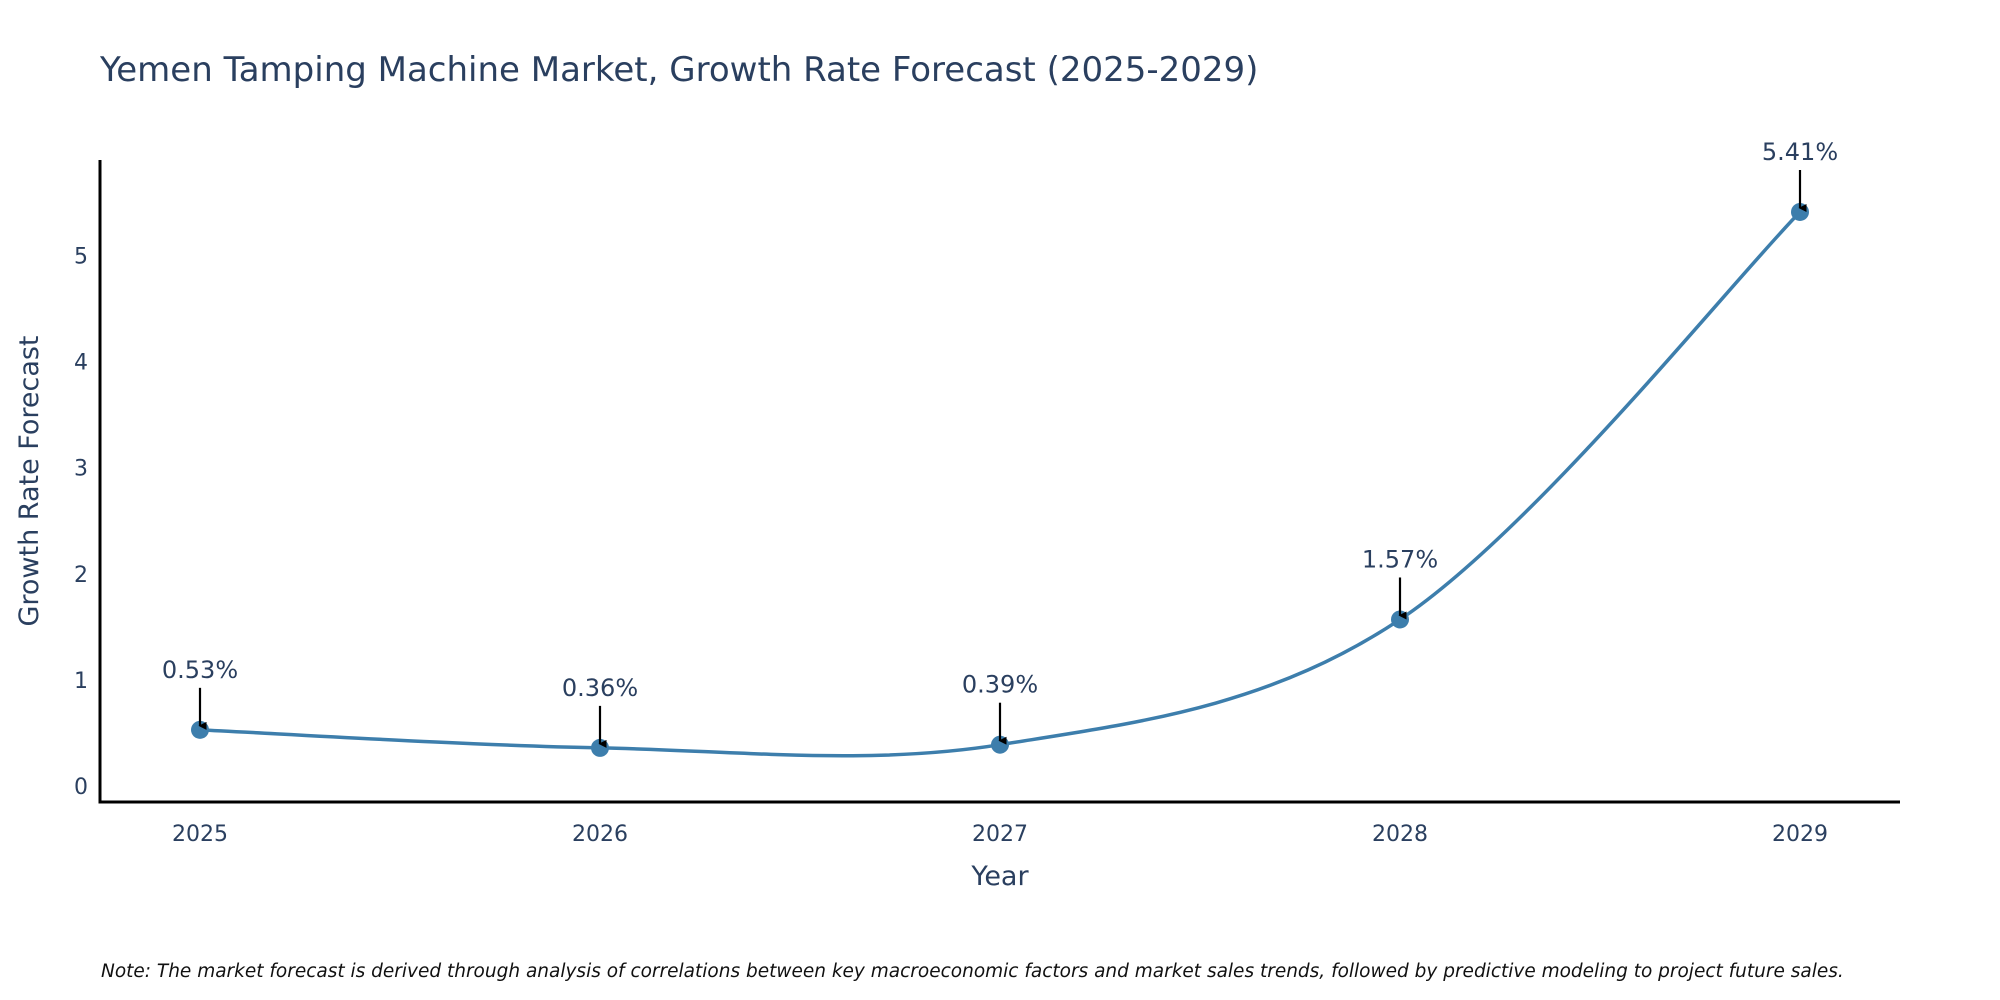 The image size is (2000, 1000). Describe the element at coordinates (1000, 685) in the screenshot. I see `data-label: 0.39%` at that location.